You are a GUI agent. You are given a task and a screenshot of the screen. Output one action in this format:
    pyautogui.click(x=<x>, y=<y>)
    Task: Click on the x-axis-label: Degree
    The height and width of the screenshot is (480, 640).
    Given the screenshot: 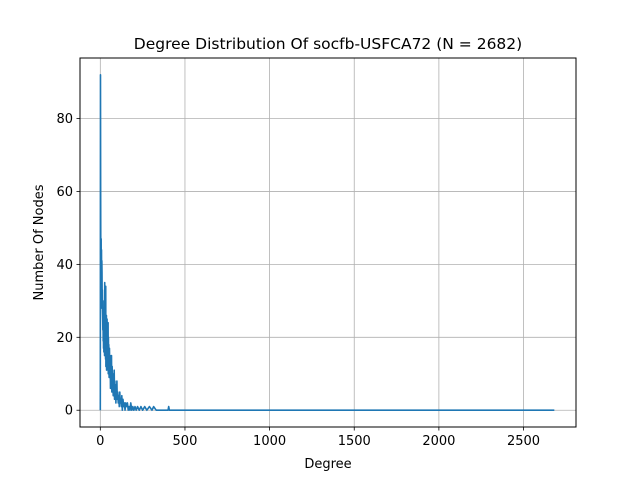 What is the action you would take?
    pyautogui.click(x=327, y=464)
    